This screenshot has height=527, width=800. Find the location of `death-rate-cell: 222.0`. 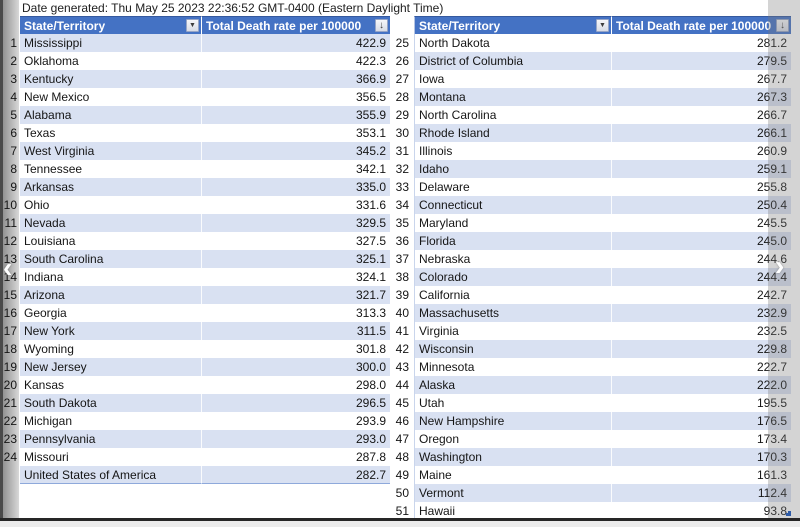

death-rate-cell: 222.0 is located at coordinates (701, 385).